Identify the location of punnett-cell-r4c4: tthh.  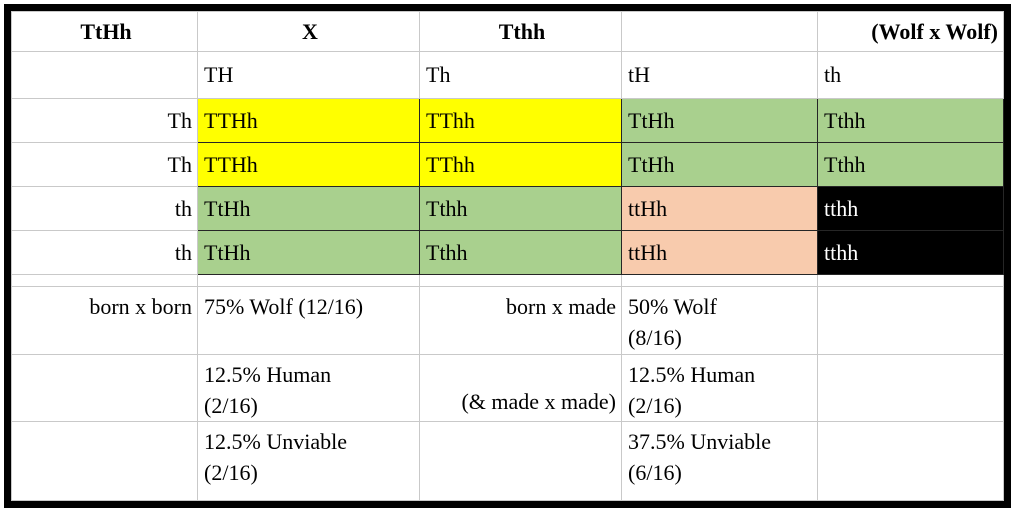
(910, 252).